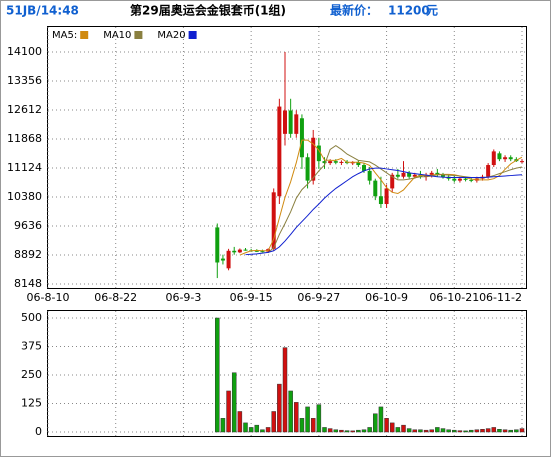 This screenshot has height=457, width=551. What do you see at coordinates (64, 35) in the screenshot?
I see `legend-label: MA5:` at bounding box center [64, 35].